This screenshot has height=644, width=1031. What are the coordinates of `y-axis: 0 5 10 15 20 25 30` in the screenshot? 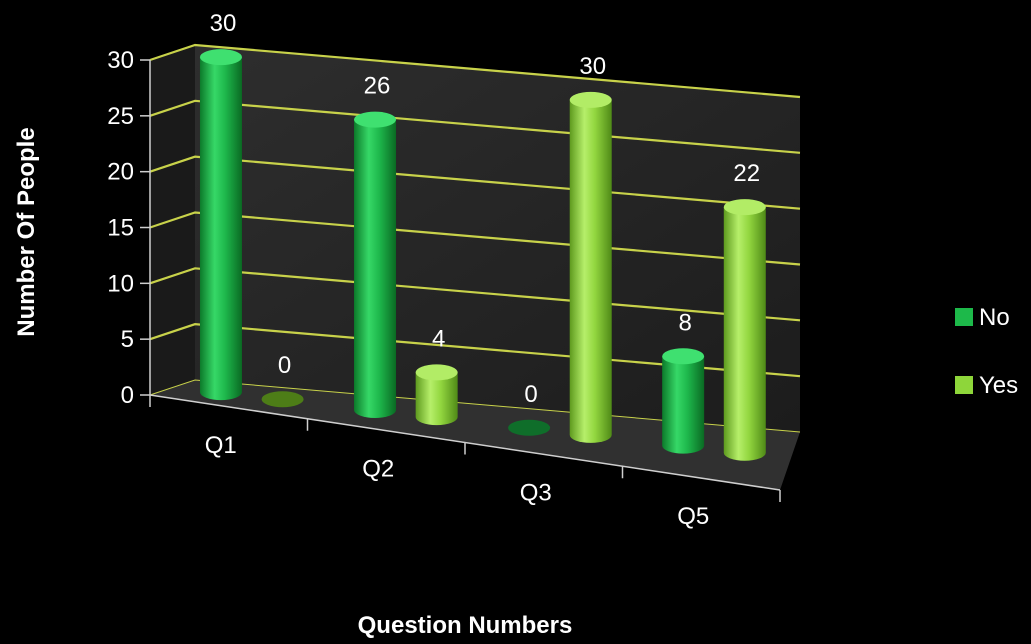 It's located at (129, 228).